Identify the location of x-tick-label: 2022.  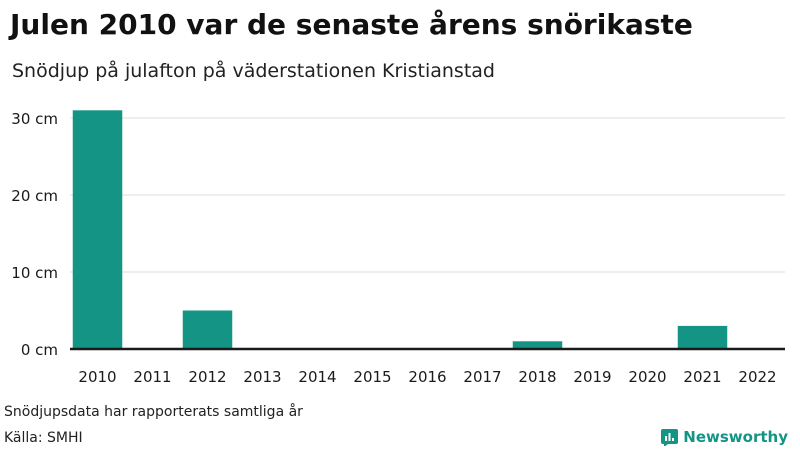
(757, 377).